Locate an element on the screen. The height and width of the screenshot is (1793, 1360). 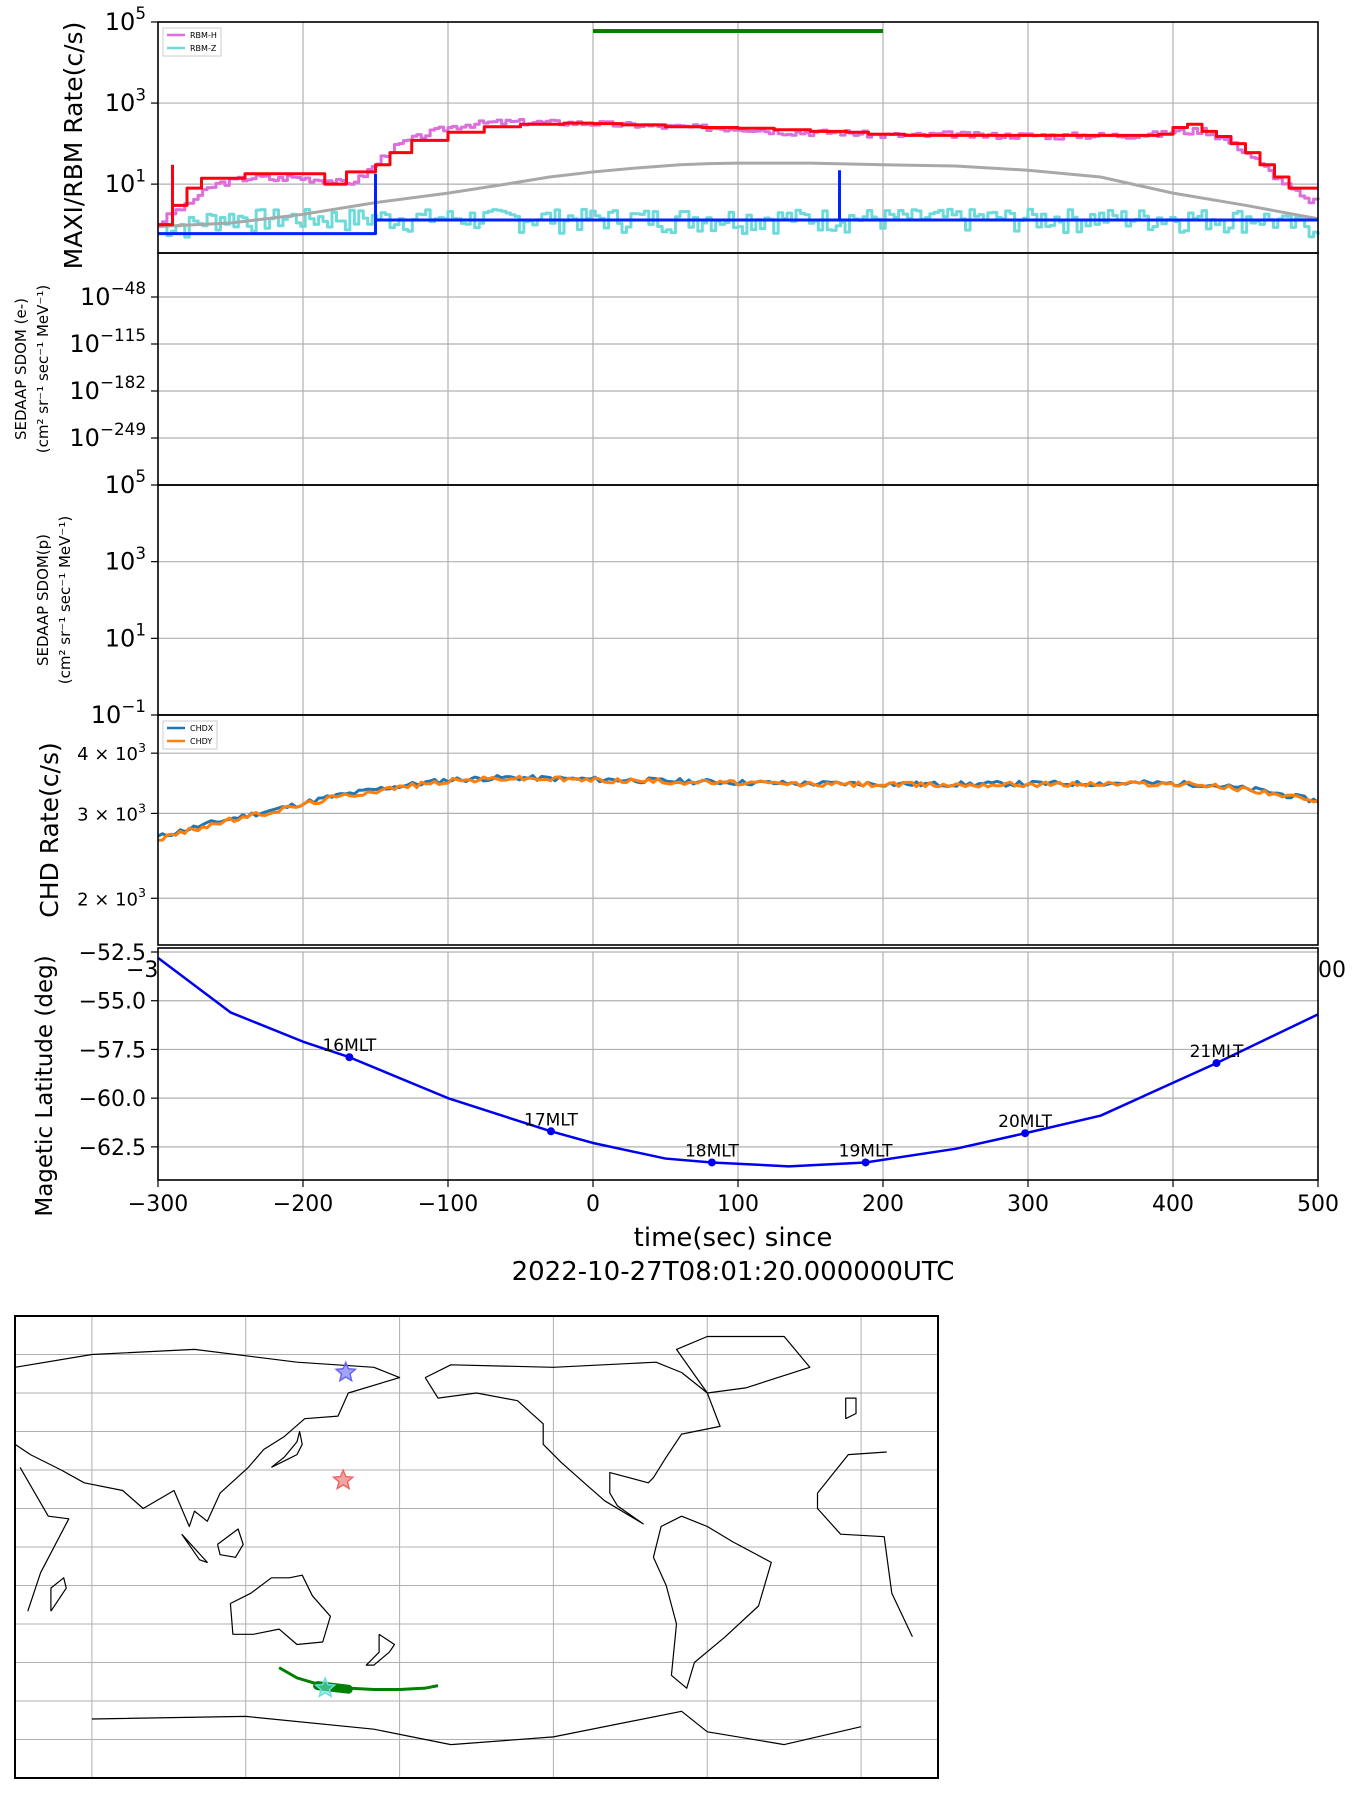
maglat-xlabel-line2: 2022-10-27T08:01:20.000000UTC is located at coordinates (733, 1272).